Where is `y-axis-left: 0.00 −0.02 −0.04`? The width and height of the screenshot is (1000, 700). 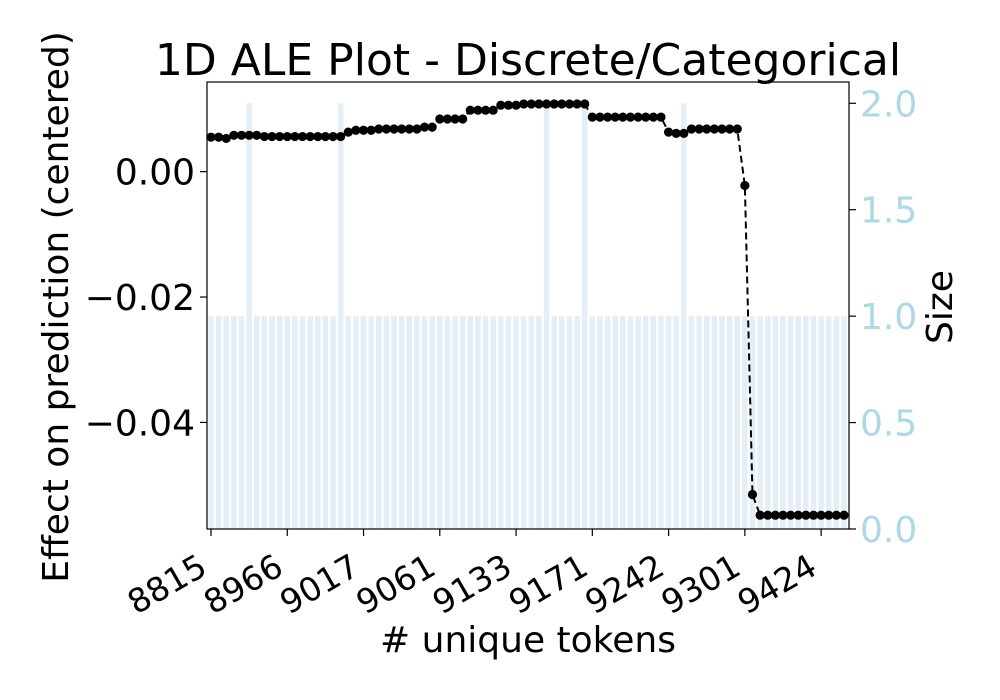 y-axis-left: 0.00 −0.02 −0.04 is located at coordinates (146, 298).